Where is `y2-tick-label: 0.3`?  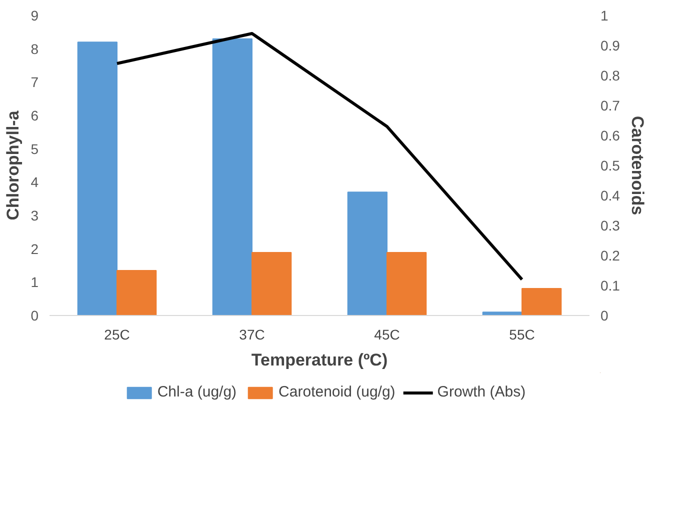 y2-tick-label: 0.3 is located at coordinates (610, 226).